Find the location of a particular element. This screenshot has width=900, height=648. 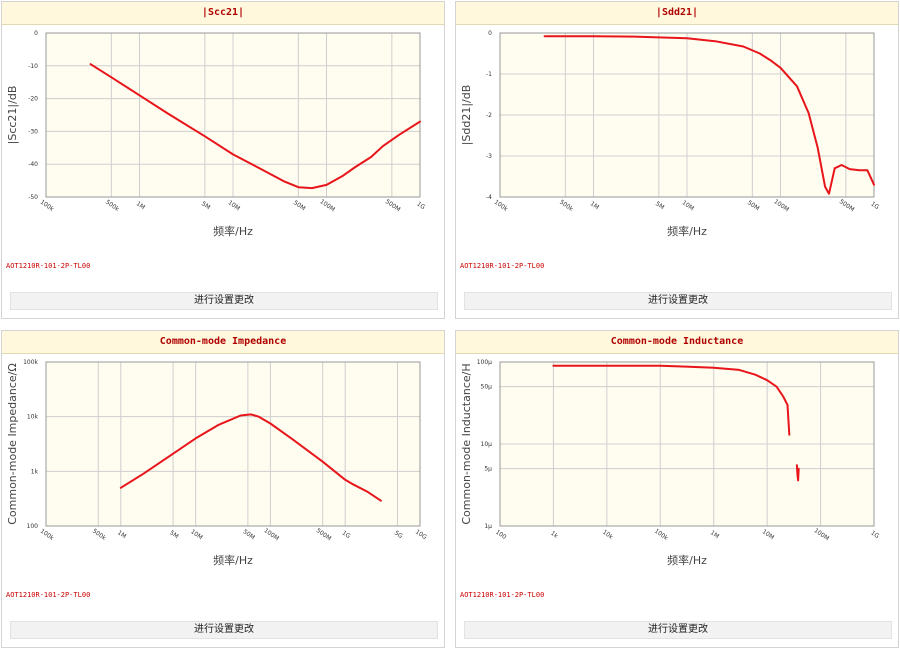

chart-title: Common-mode Inductance is located at coordinates (677, 342).